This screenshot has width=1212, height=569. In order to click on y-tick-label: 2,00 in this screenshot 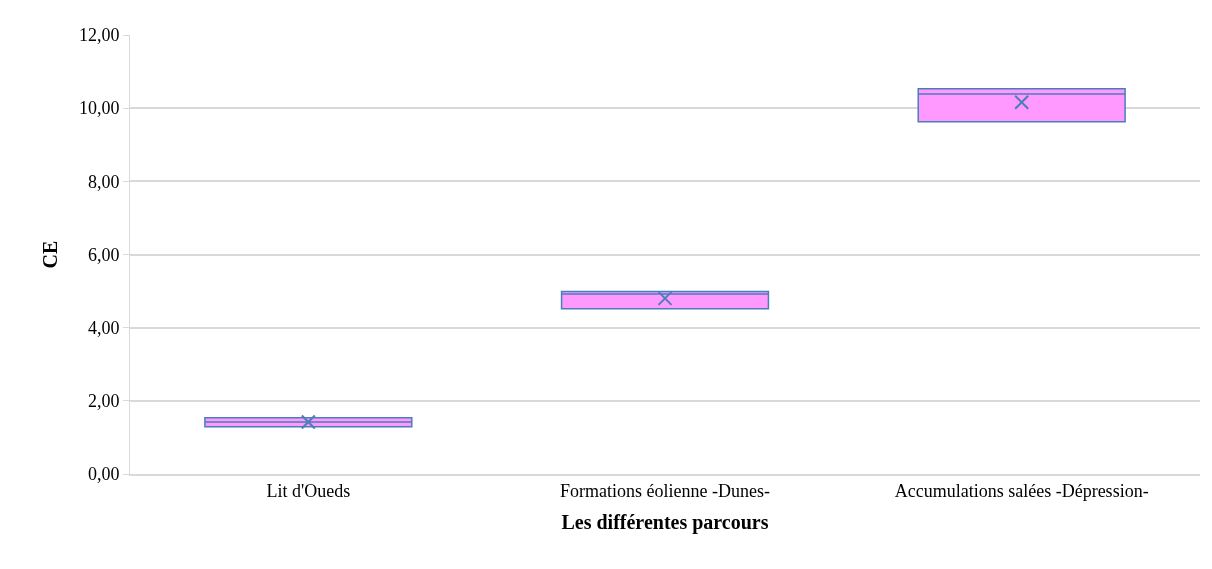, I will do `click(103, 401)`.